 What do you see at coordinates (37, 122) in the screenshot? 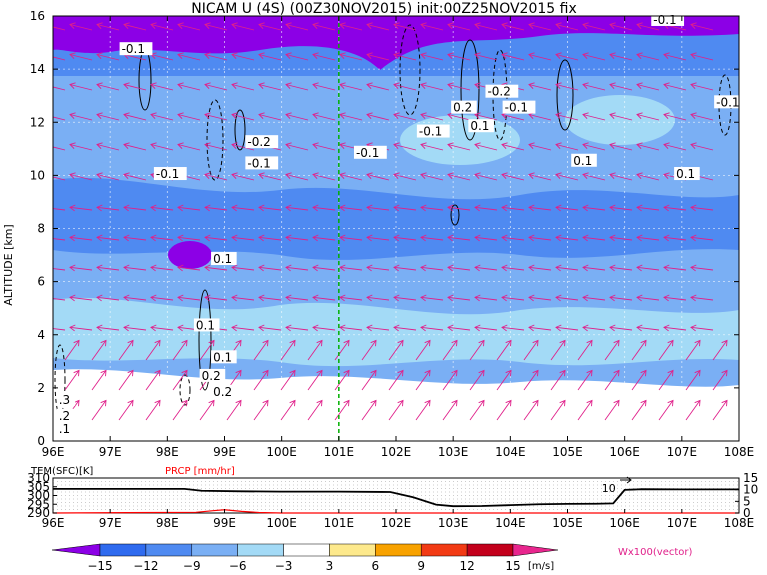
I see `y-tick-label: 12` at bounding box center [37, 122].